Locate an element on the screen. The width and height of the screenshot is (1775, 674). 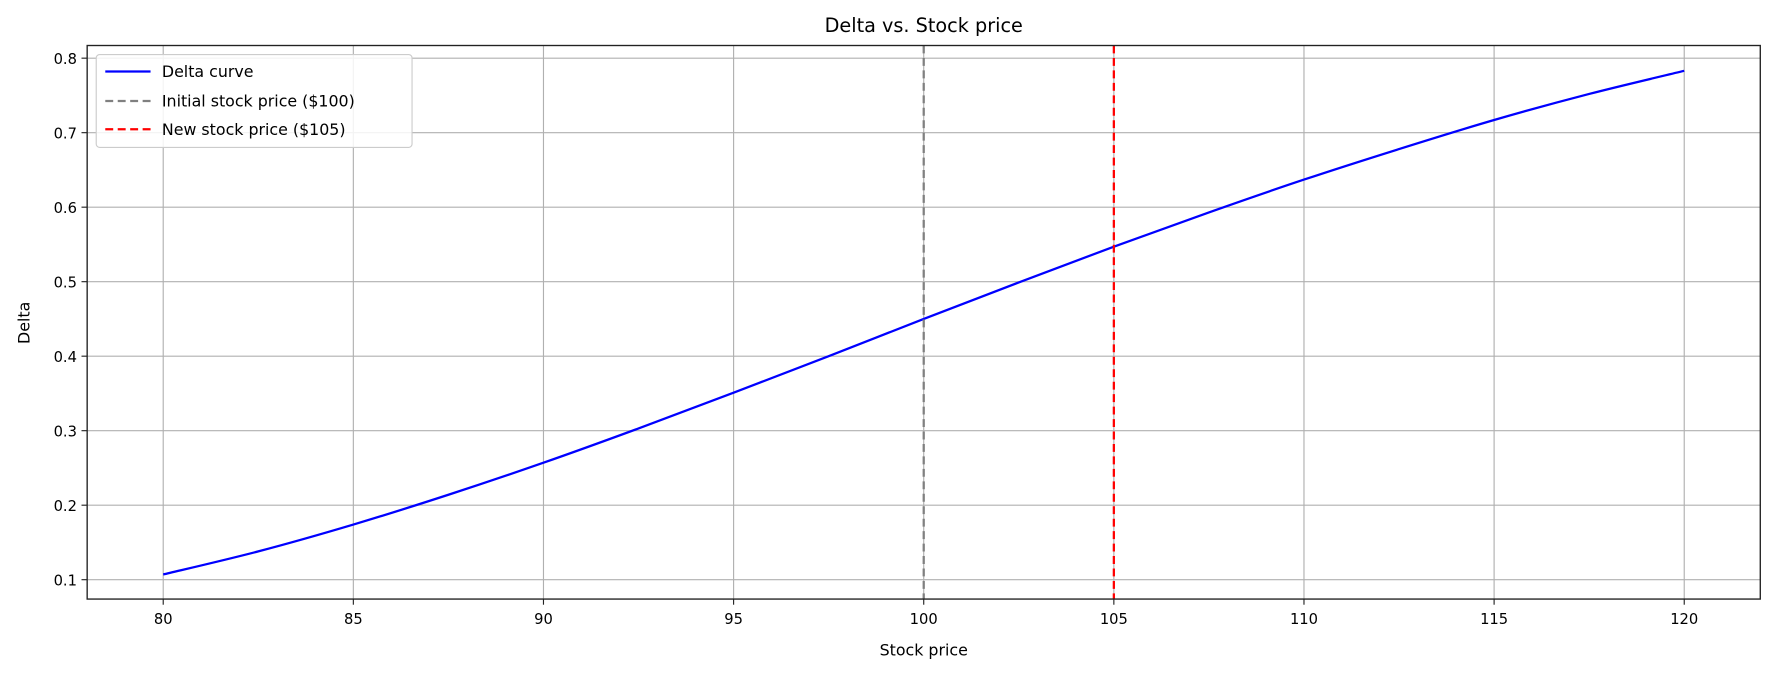
x-tick-label: 80 is located at coordinates (163, 619).